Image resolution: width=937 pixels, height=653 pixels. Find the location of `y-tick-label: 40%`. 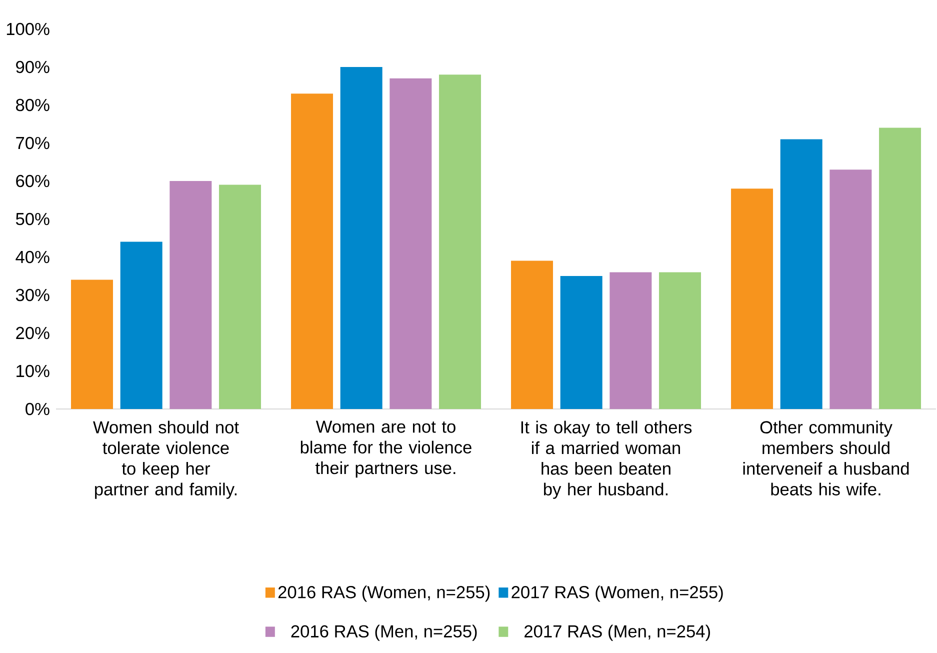

y-tick-label: 40% is located at coordinates (33, 257).